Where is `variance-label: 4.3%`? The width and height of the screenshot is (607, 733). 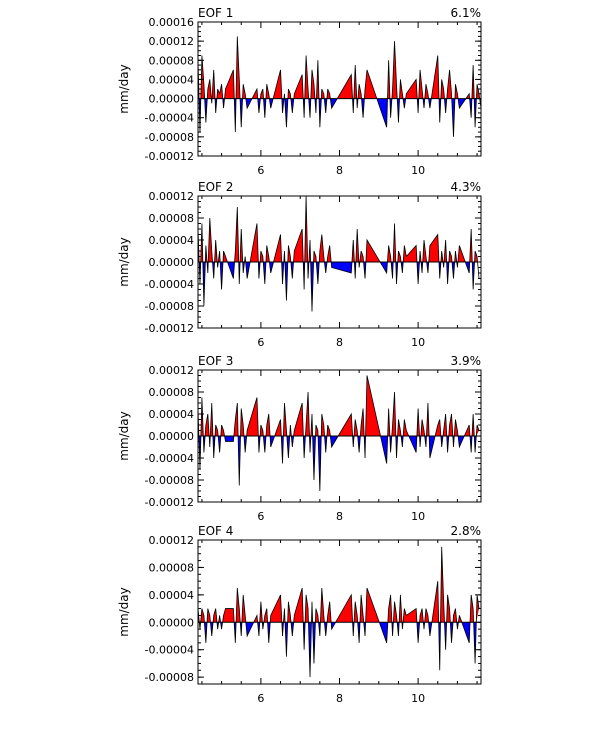 variance-label: 4.3% is located at coordinates (466, 187).